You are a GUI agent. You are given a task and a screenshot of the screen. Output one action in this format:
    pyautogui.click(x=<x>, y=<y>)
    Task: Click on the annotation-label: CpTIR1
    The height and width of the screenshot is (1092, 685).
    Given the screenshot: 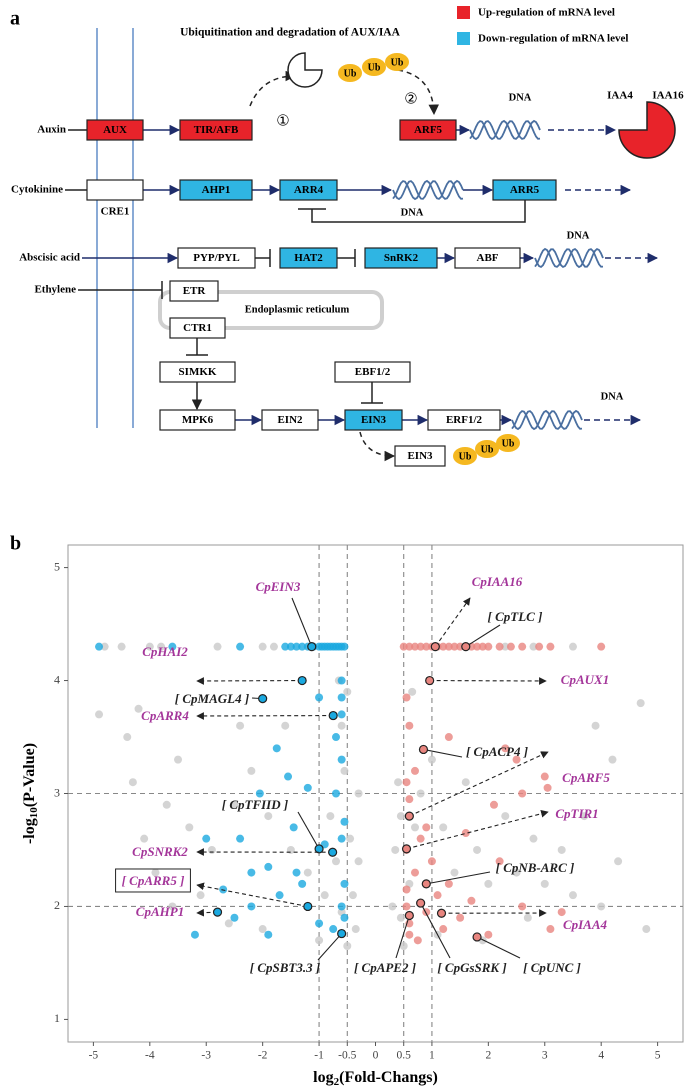 What is the action you would take?
    pyautogui.click(x=576, y=813)
    